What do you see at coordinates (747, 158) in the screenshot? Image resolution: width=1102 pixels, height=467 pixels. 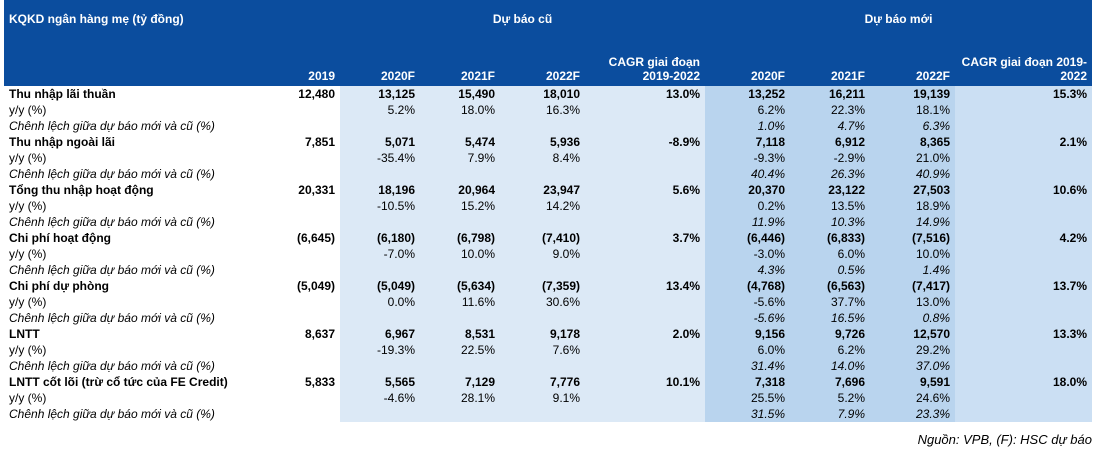 I see `cell: -9.3%` at bounding box center [747, 158].